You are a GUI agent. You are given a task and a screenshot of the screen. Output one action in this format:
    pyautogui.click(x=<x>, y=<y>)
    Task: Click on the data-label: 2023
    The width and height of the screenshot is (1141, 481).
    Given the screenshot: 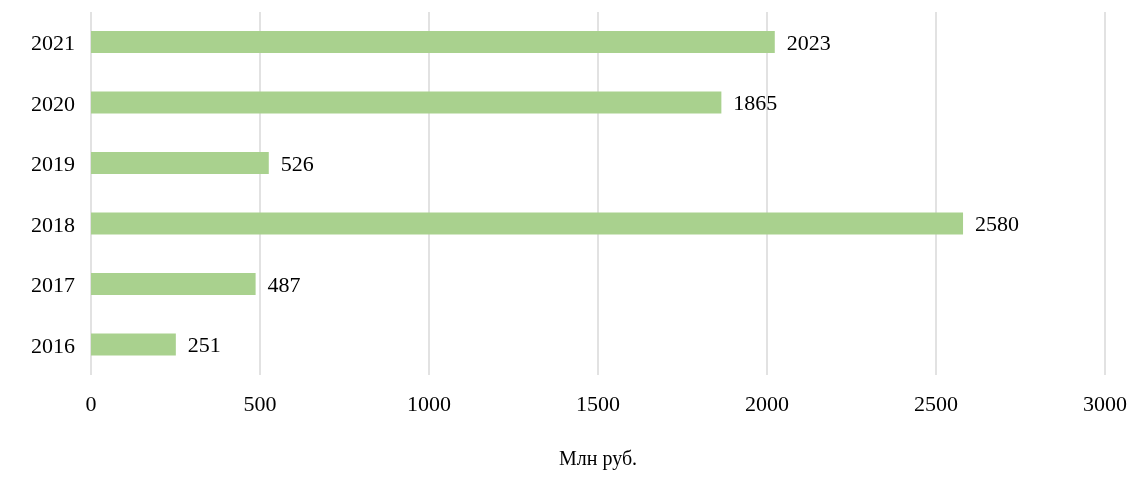 What is the action you would take?
    pyautogui.click(x=808, y=42)
    